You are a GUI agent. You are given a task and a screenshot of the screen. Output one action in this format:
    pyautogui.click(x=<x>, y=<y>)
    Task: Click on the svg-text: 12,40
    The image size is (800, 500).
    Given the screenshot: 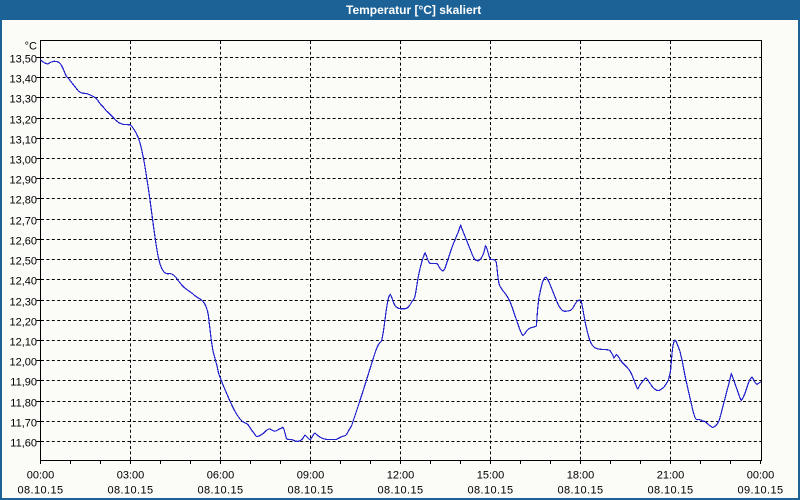 What is the action you would take?
    pyautogui.click(x=23, y=282)
    